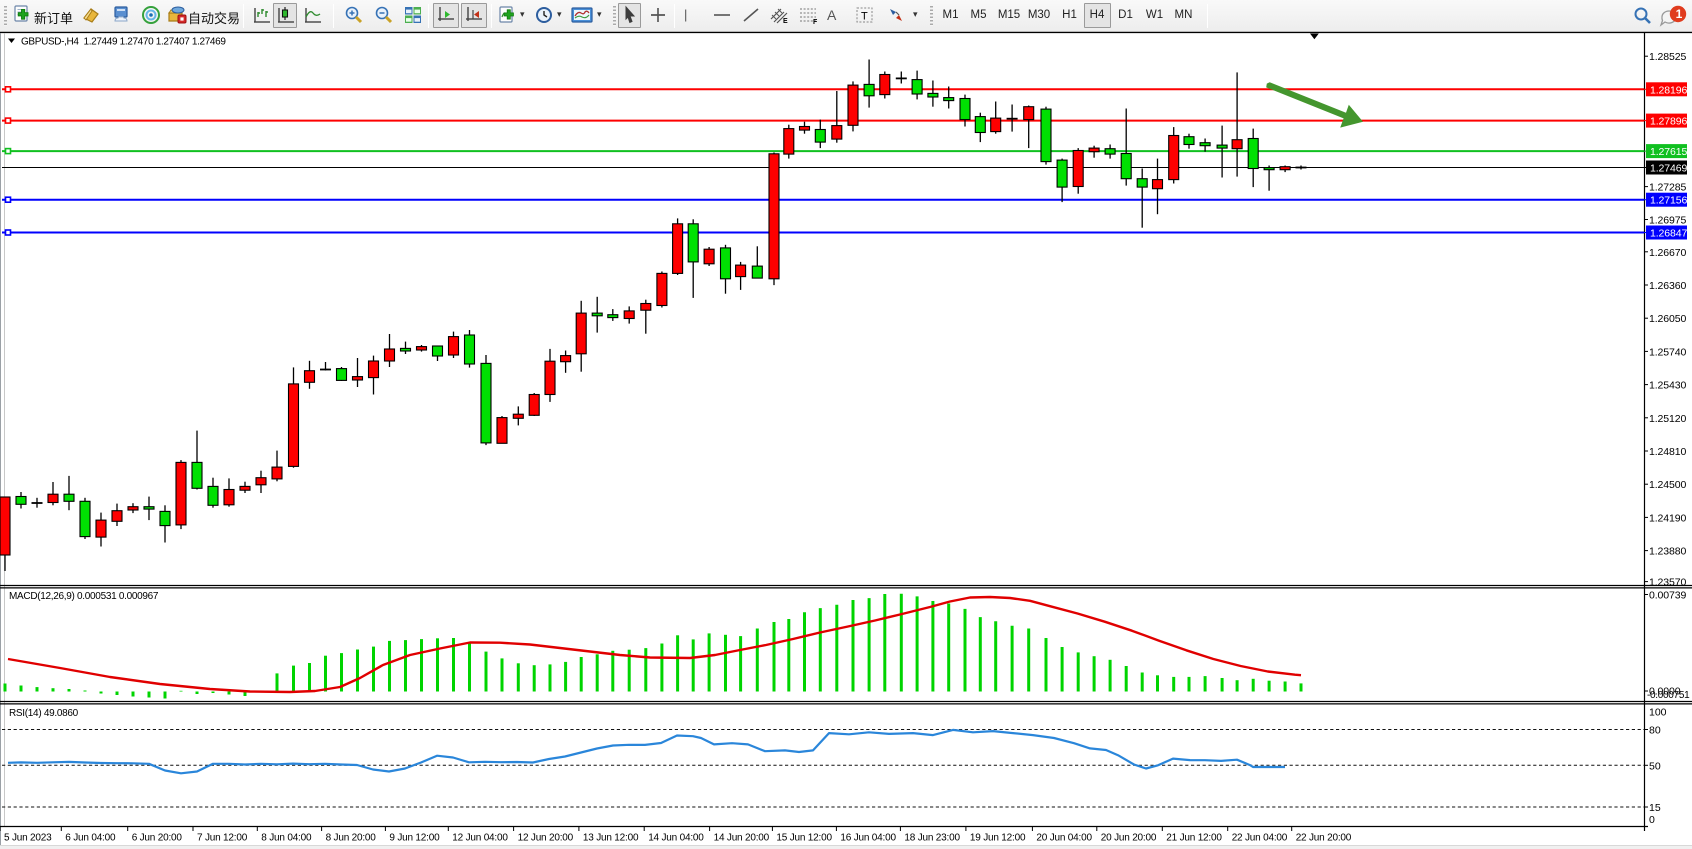 Image resolution: width=1692 pixels, height=849 pixels. Describe the element at coordinates (611, 838) in the screenshot. I see `svg-text: 13 Jun 12:00` at that location.